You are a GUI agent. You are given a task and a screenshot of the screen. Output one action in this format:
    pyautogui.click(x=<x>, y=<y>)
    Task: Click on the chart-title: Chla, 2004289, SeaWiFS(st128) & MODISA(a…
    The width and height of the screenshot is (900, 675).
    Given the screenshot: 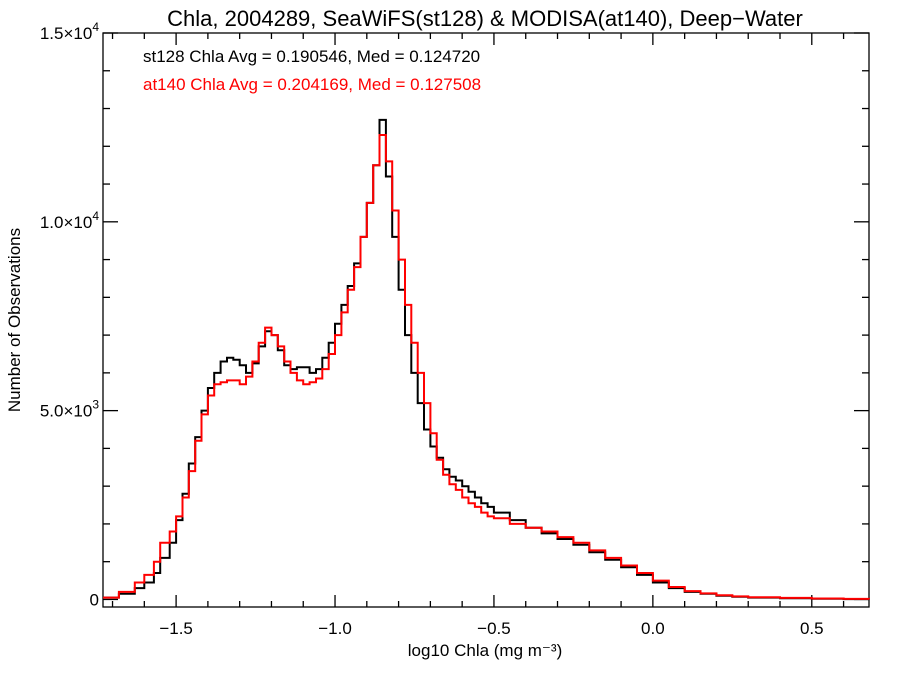 What is the action you would take?
    pyautogui.click(x=485, y=18)
    